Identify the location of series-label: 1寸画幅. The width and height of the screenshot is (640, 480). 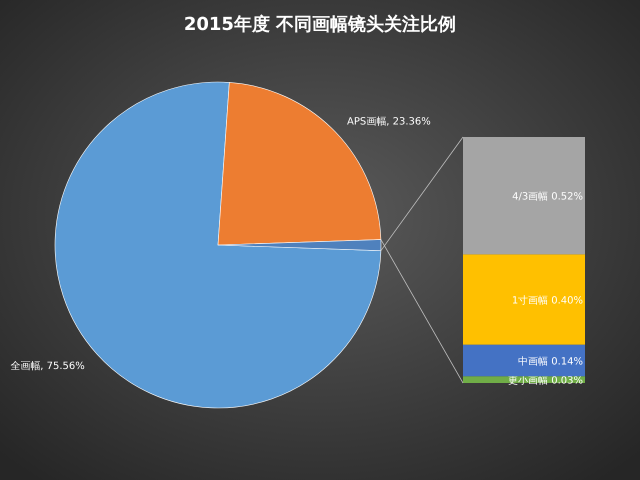
(530, 300).